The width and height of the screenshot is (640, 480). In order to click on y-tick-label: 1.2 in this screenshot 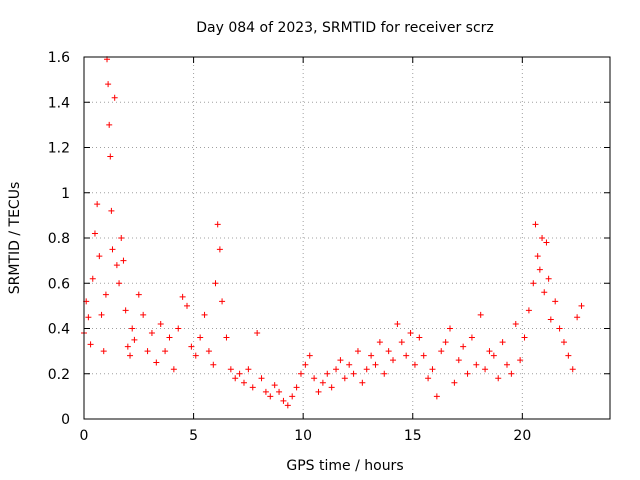, I will do `click(59, 149)`.